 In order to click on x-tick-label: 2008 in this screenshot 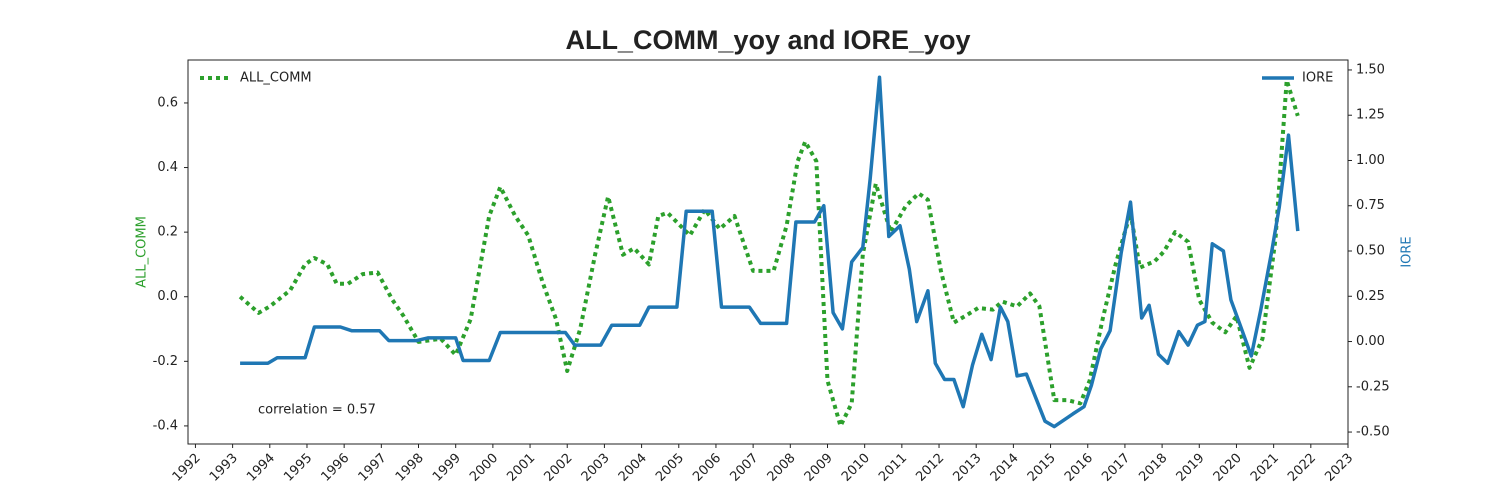, I will do `click(782, 468)`.